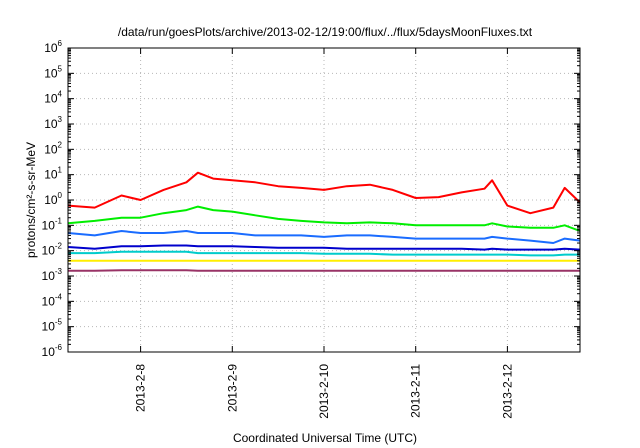  What do you see at coordinates (60, 43) in the screenshot?
I see `y-tick-label-exponent: 6` at bounding box center [60, 43].